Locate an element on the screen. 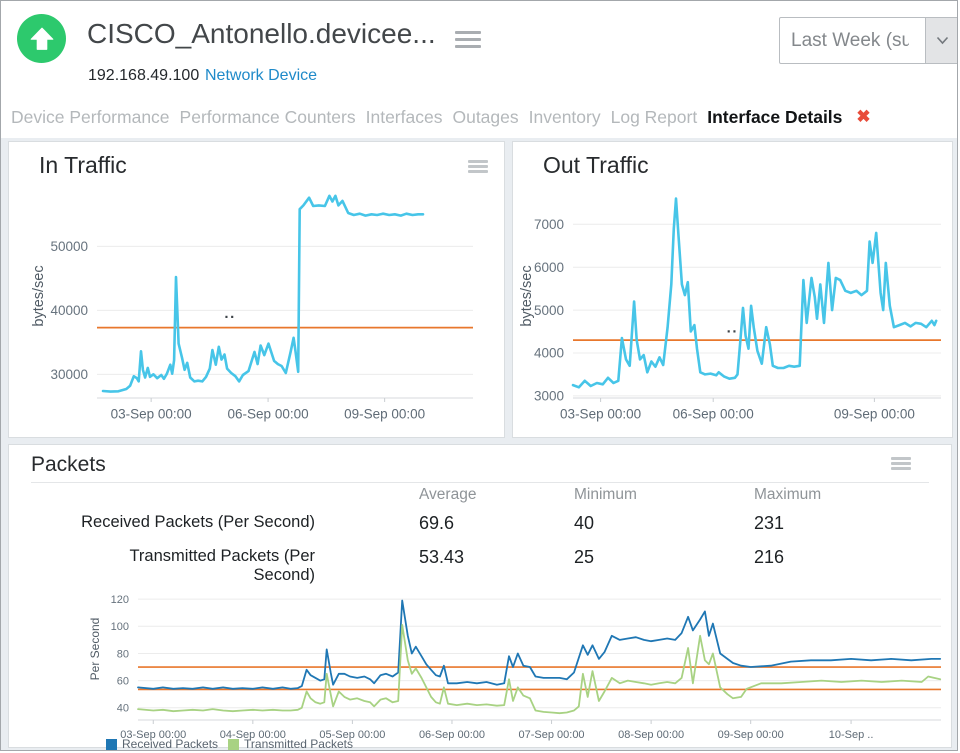 The width and height of the screenshot is (960, 753). legend-label: Received Packets is located at coordinates (170, 744).